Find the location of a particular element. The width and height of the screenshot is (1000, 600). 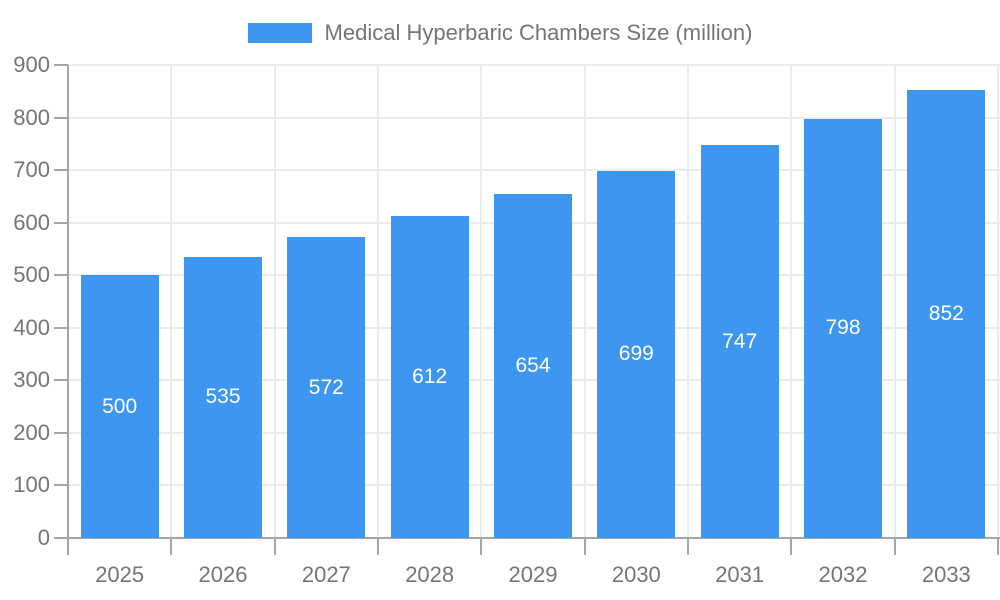

bar-value-label: 747 is located at coordinates (740, 341).